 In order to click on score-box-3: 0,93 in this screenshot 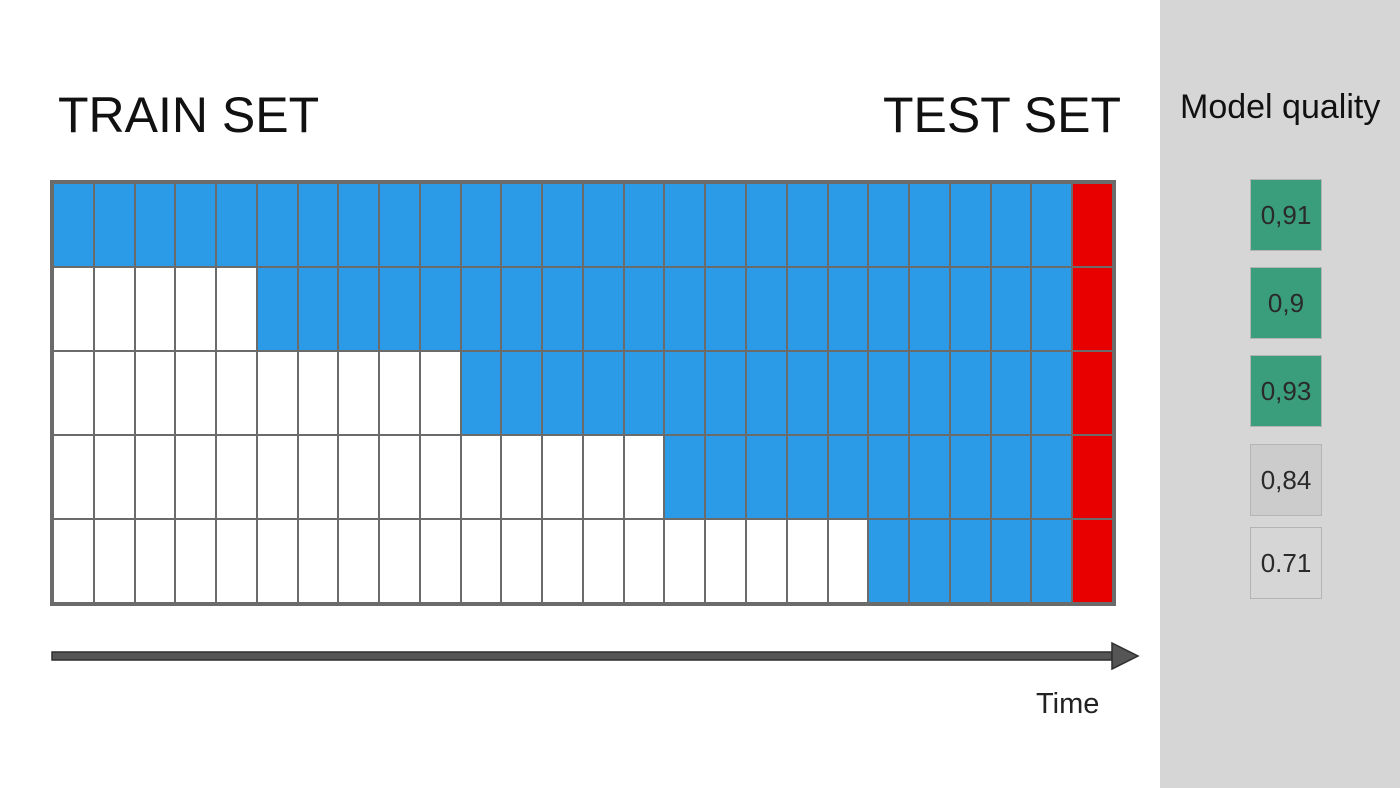, I will do `click(1286, 391)`.